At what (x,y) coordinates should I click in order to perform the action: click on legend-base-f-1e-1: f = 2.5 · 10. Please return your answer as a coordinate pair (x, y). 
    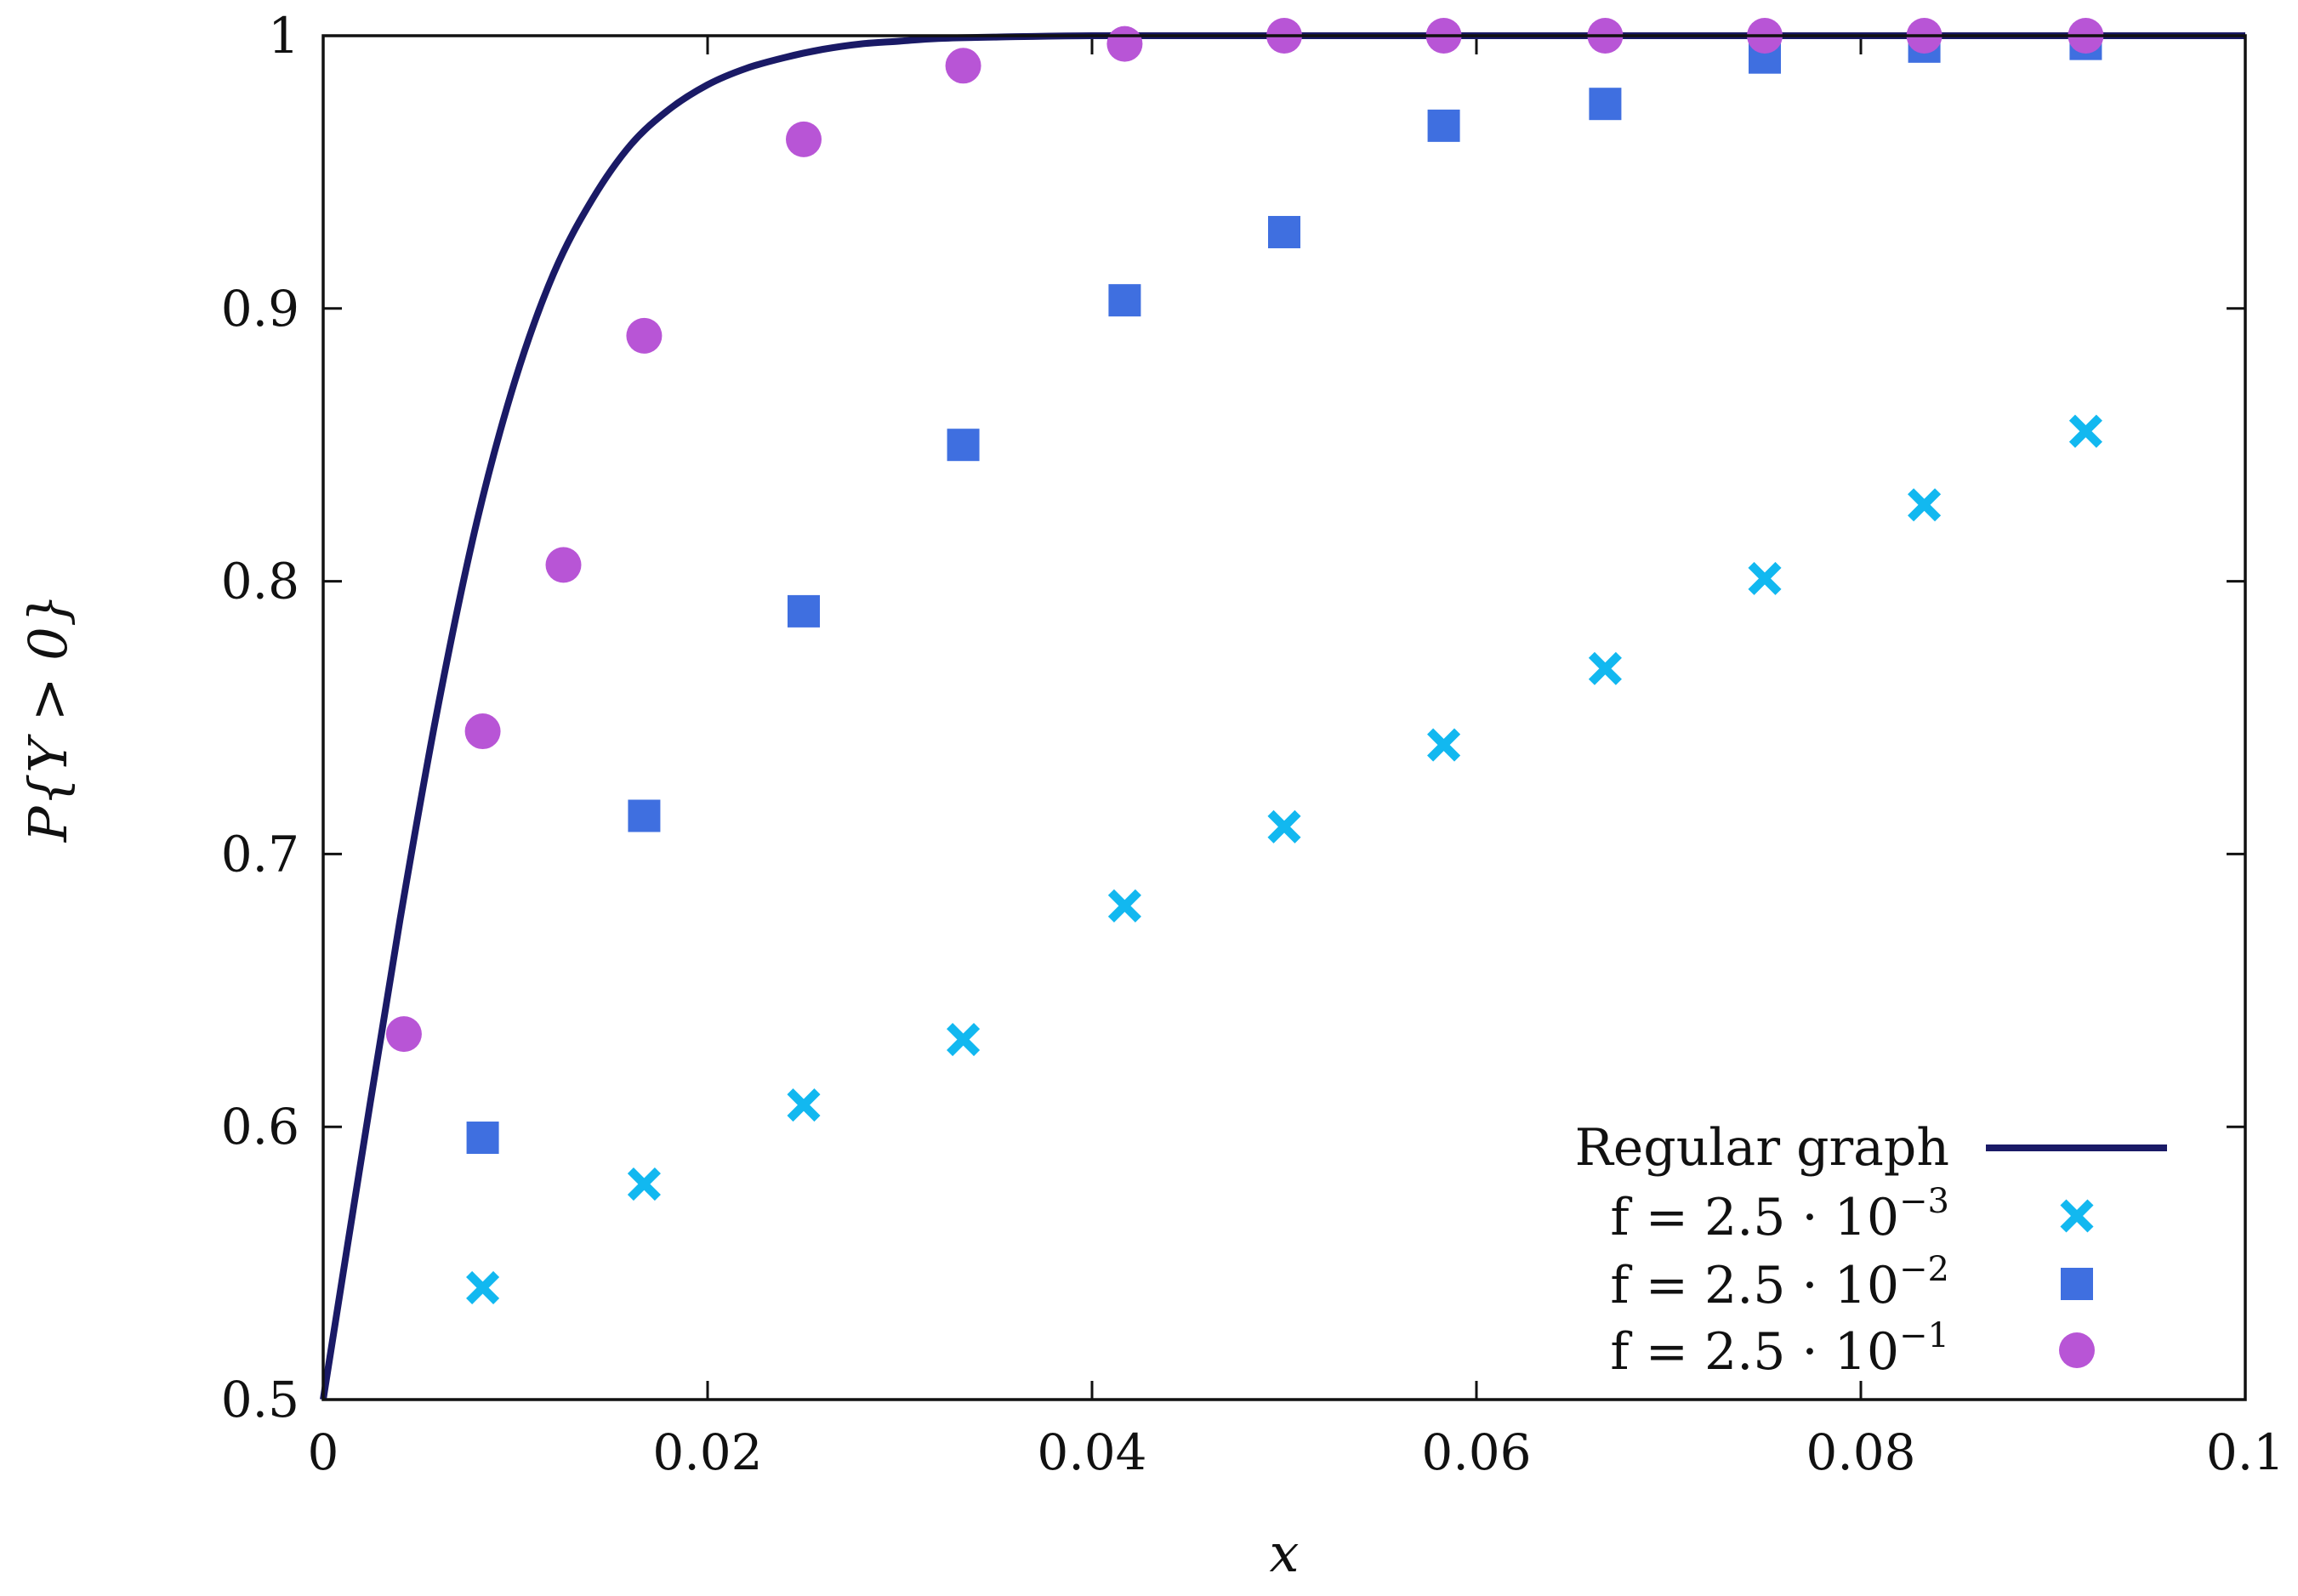
    Looking at the image, I should click on (1755, 1352).